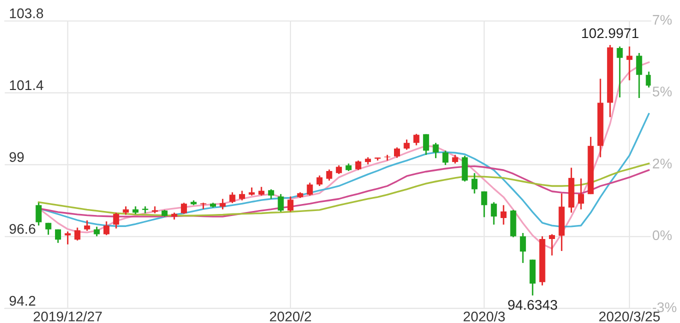  I want to click on y2-tick-label: 7%, so click(662, 19).